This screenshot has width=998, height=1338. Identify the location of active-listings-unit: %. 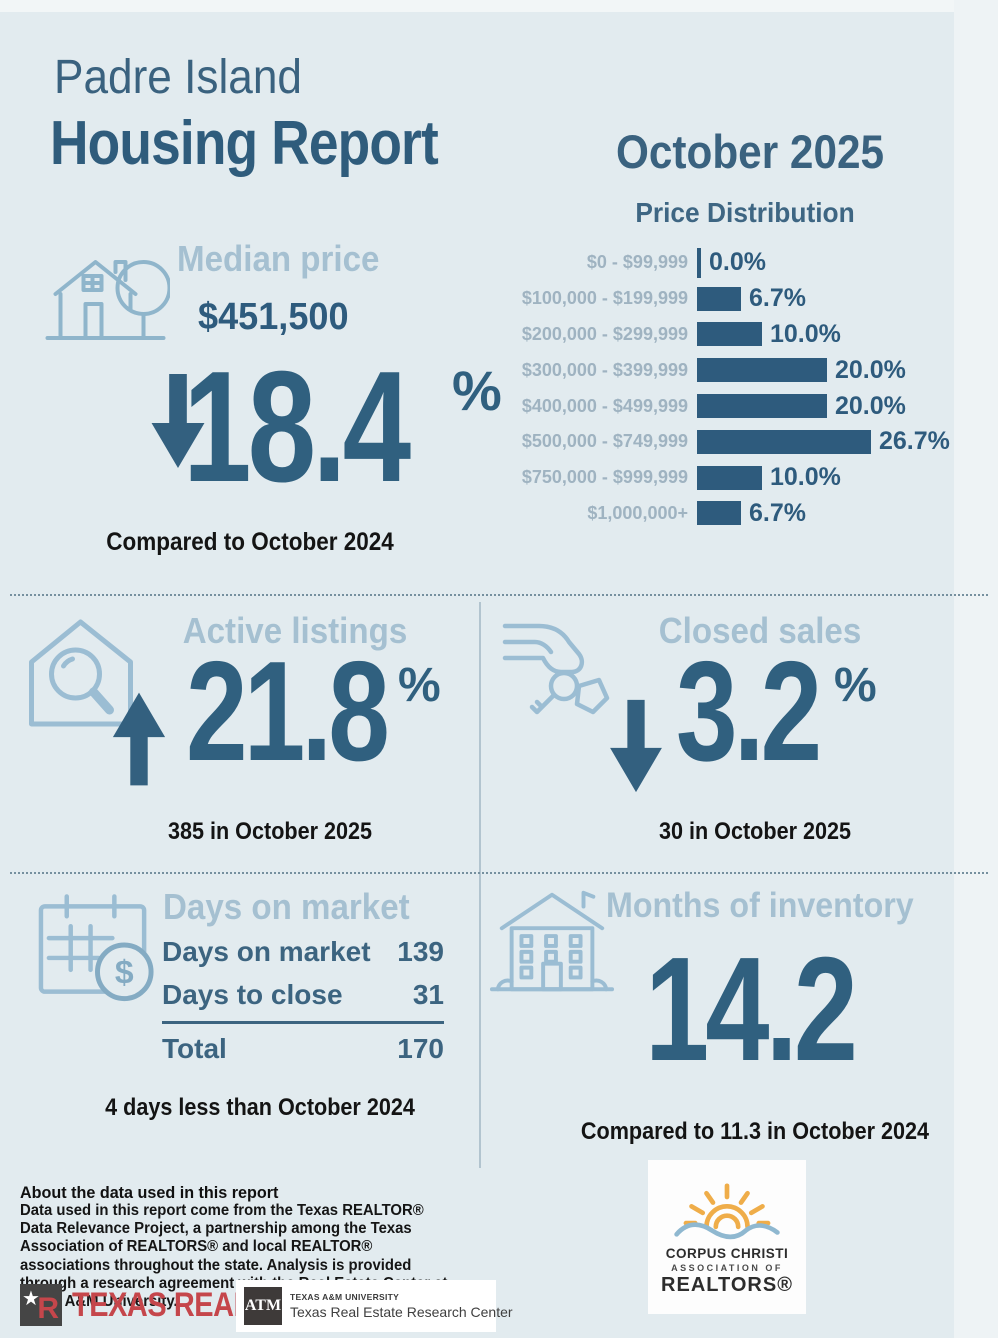
(419, 685).